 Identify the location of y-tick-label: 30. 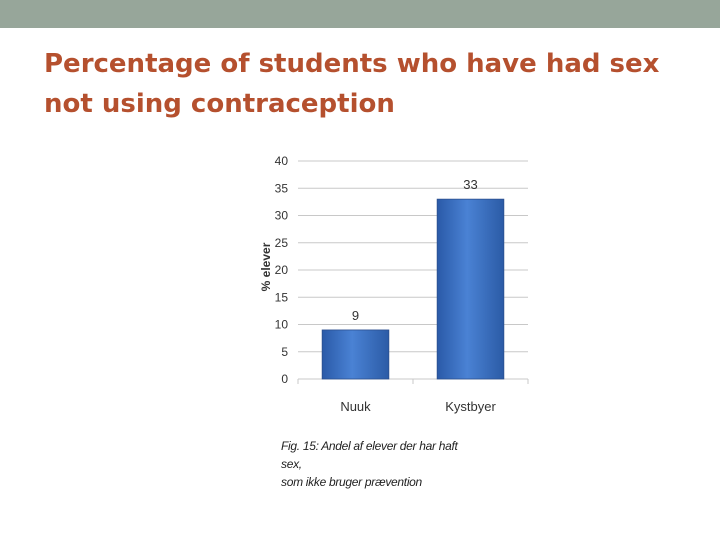
(282, 216).